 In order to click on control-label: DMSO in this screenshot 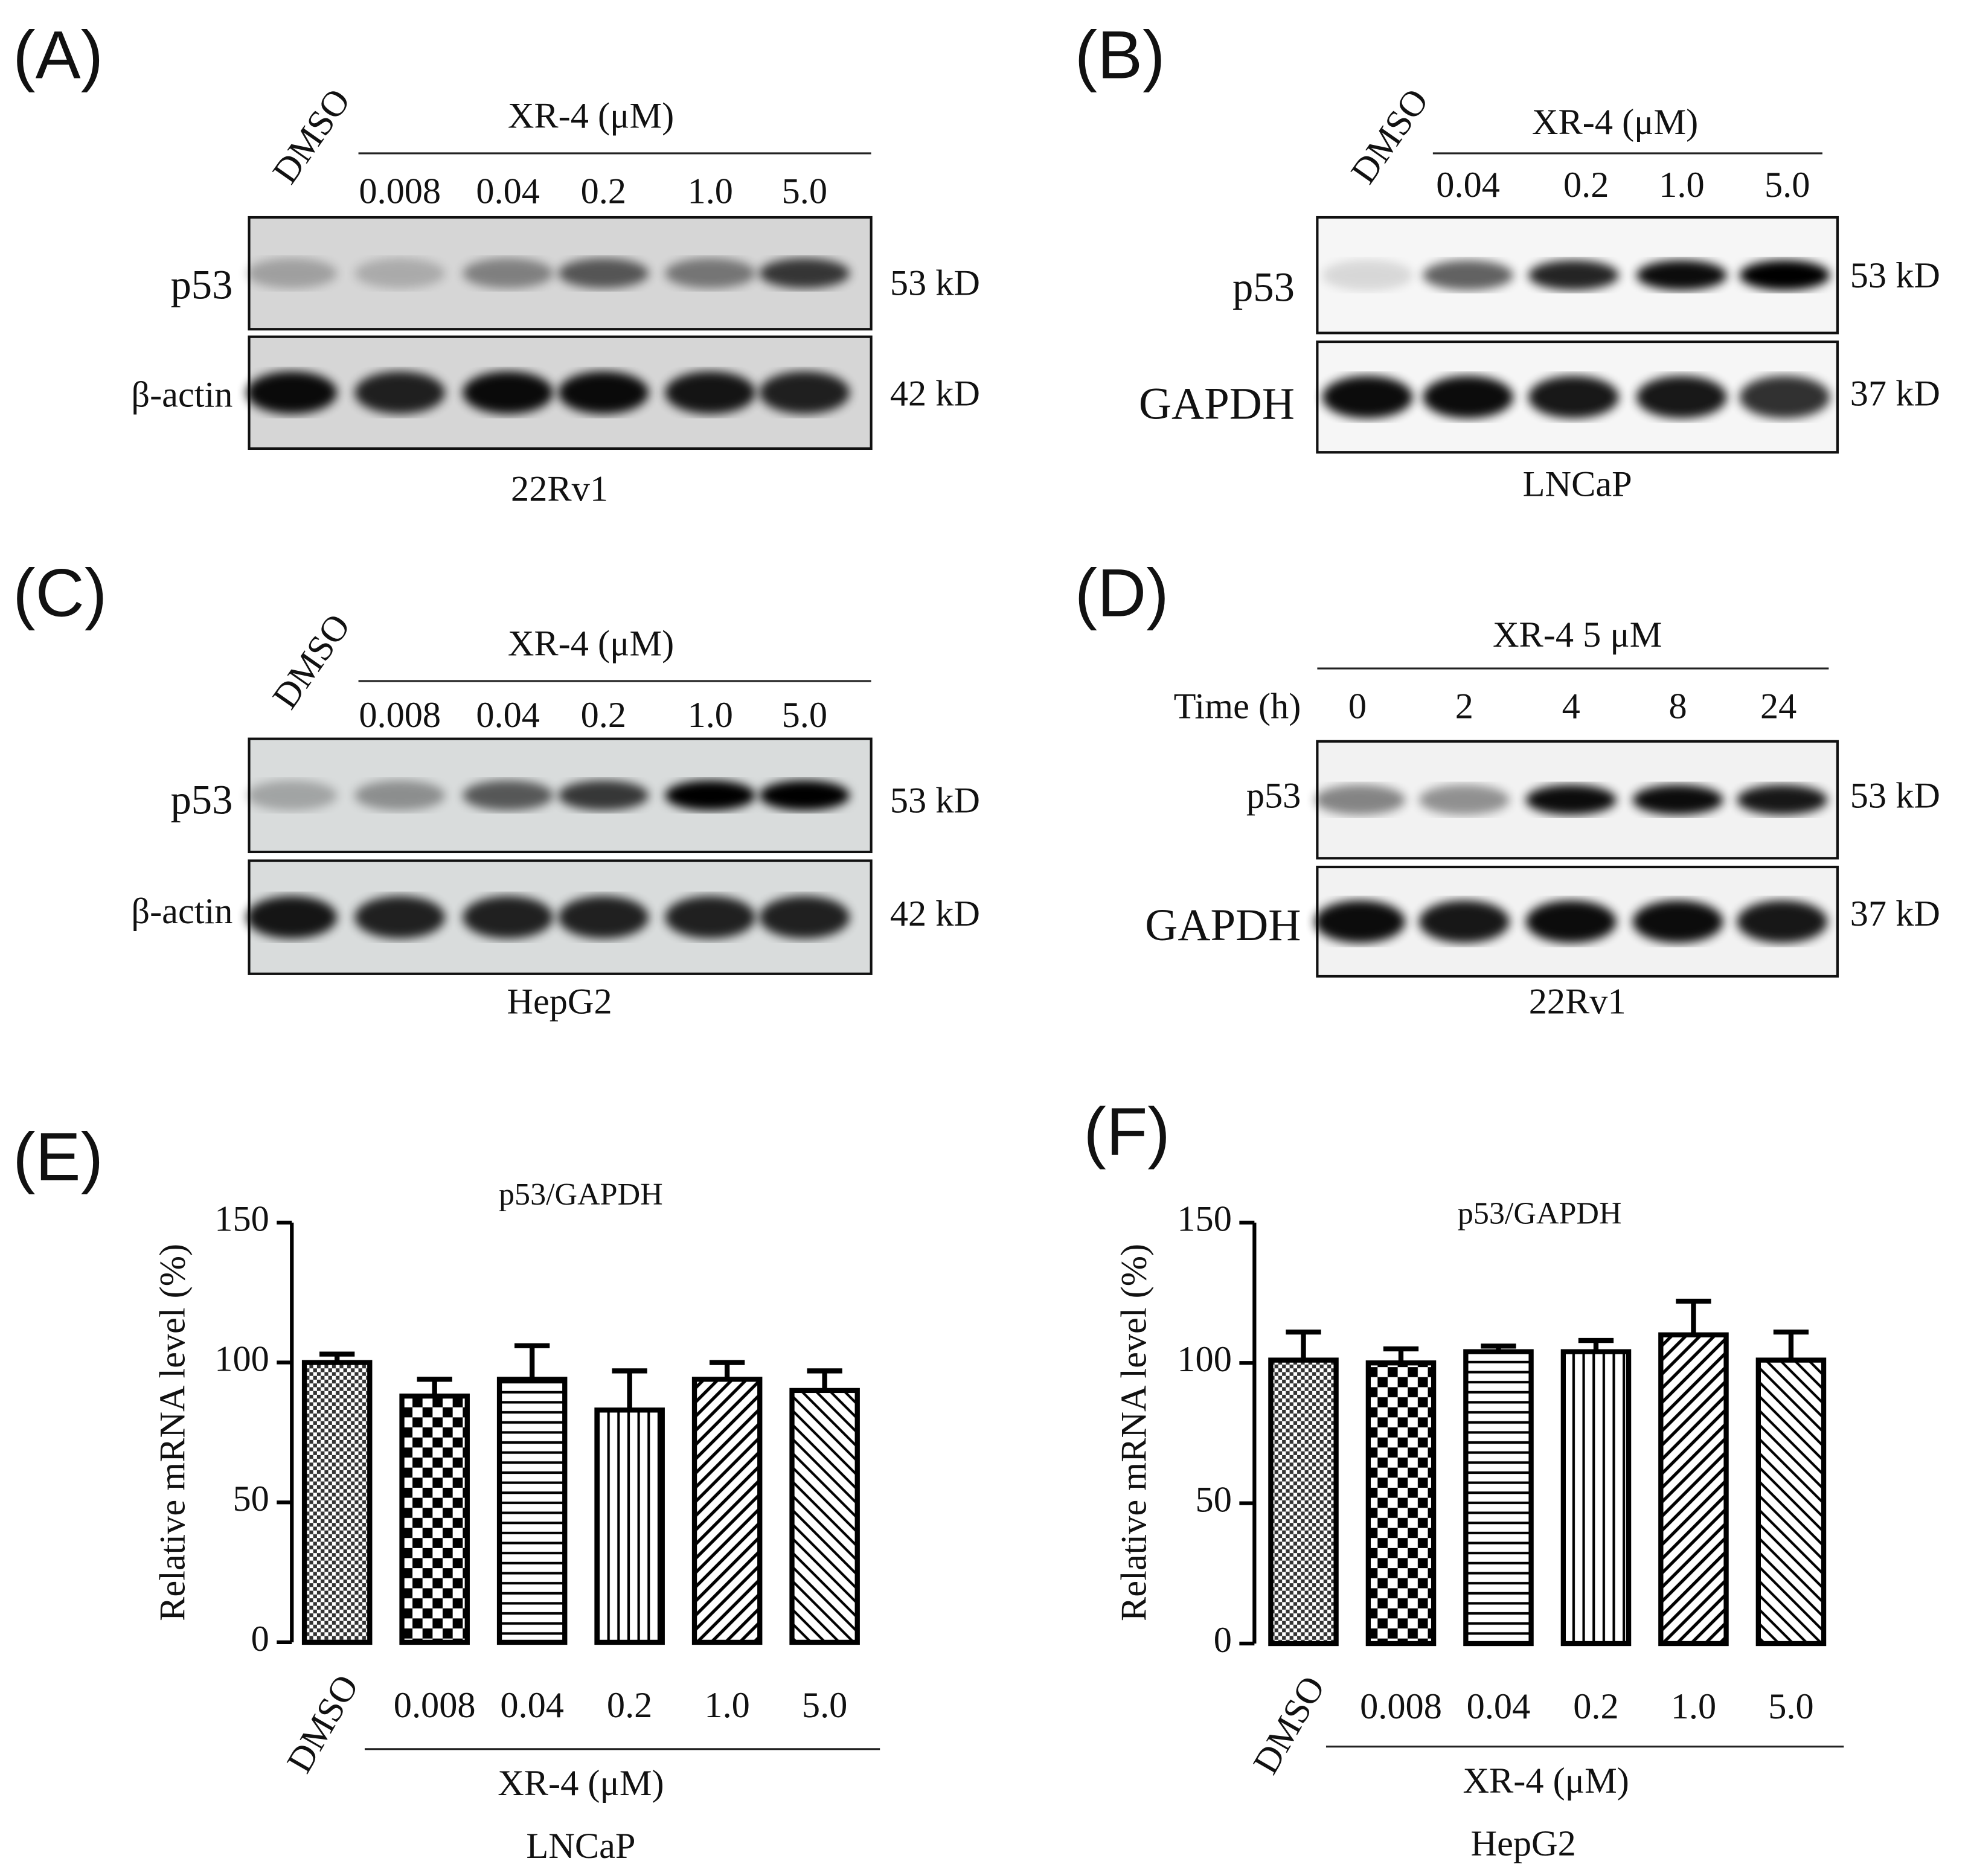, I will do `click(312, 136)`.